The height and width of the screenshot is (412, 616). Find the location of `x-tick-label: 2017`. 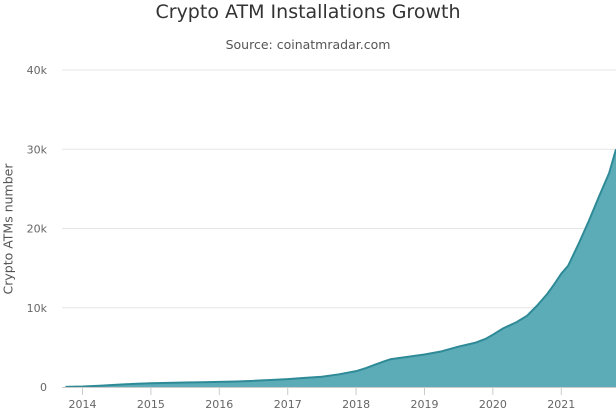

x-tick-label: 2017 is located at coordinates (288, 404).